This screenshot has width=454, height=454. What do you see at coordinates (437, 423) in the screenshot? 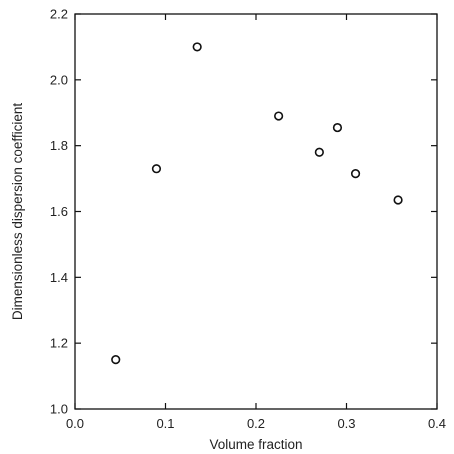
I see `x-tick-label: 0.4` at bounding box center [437, 423].